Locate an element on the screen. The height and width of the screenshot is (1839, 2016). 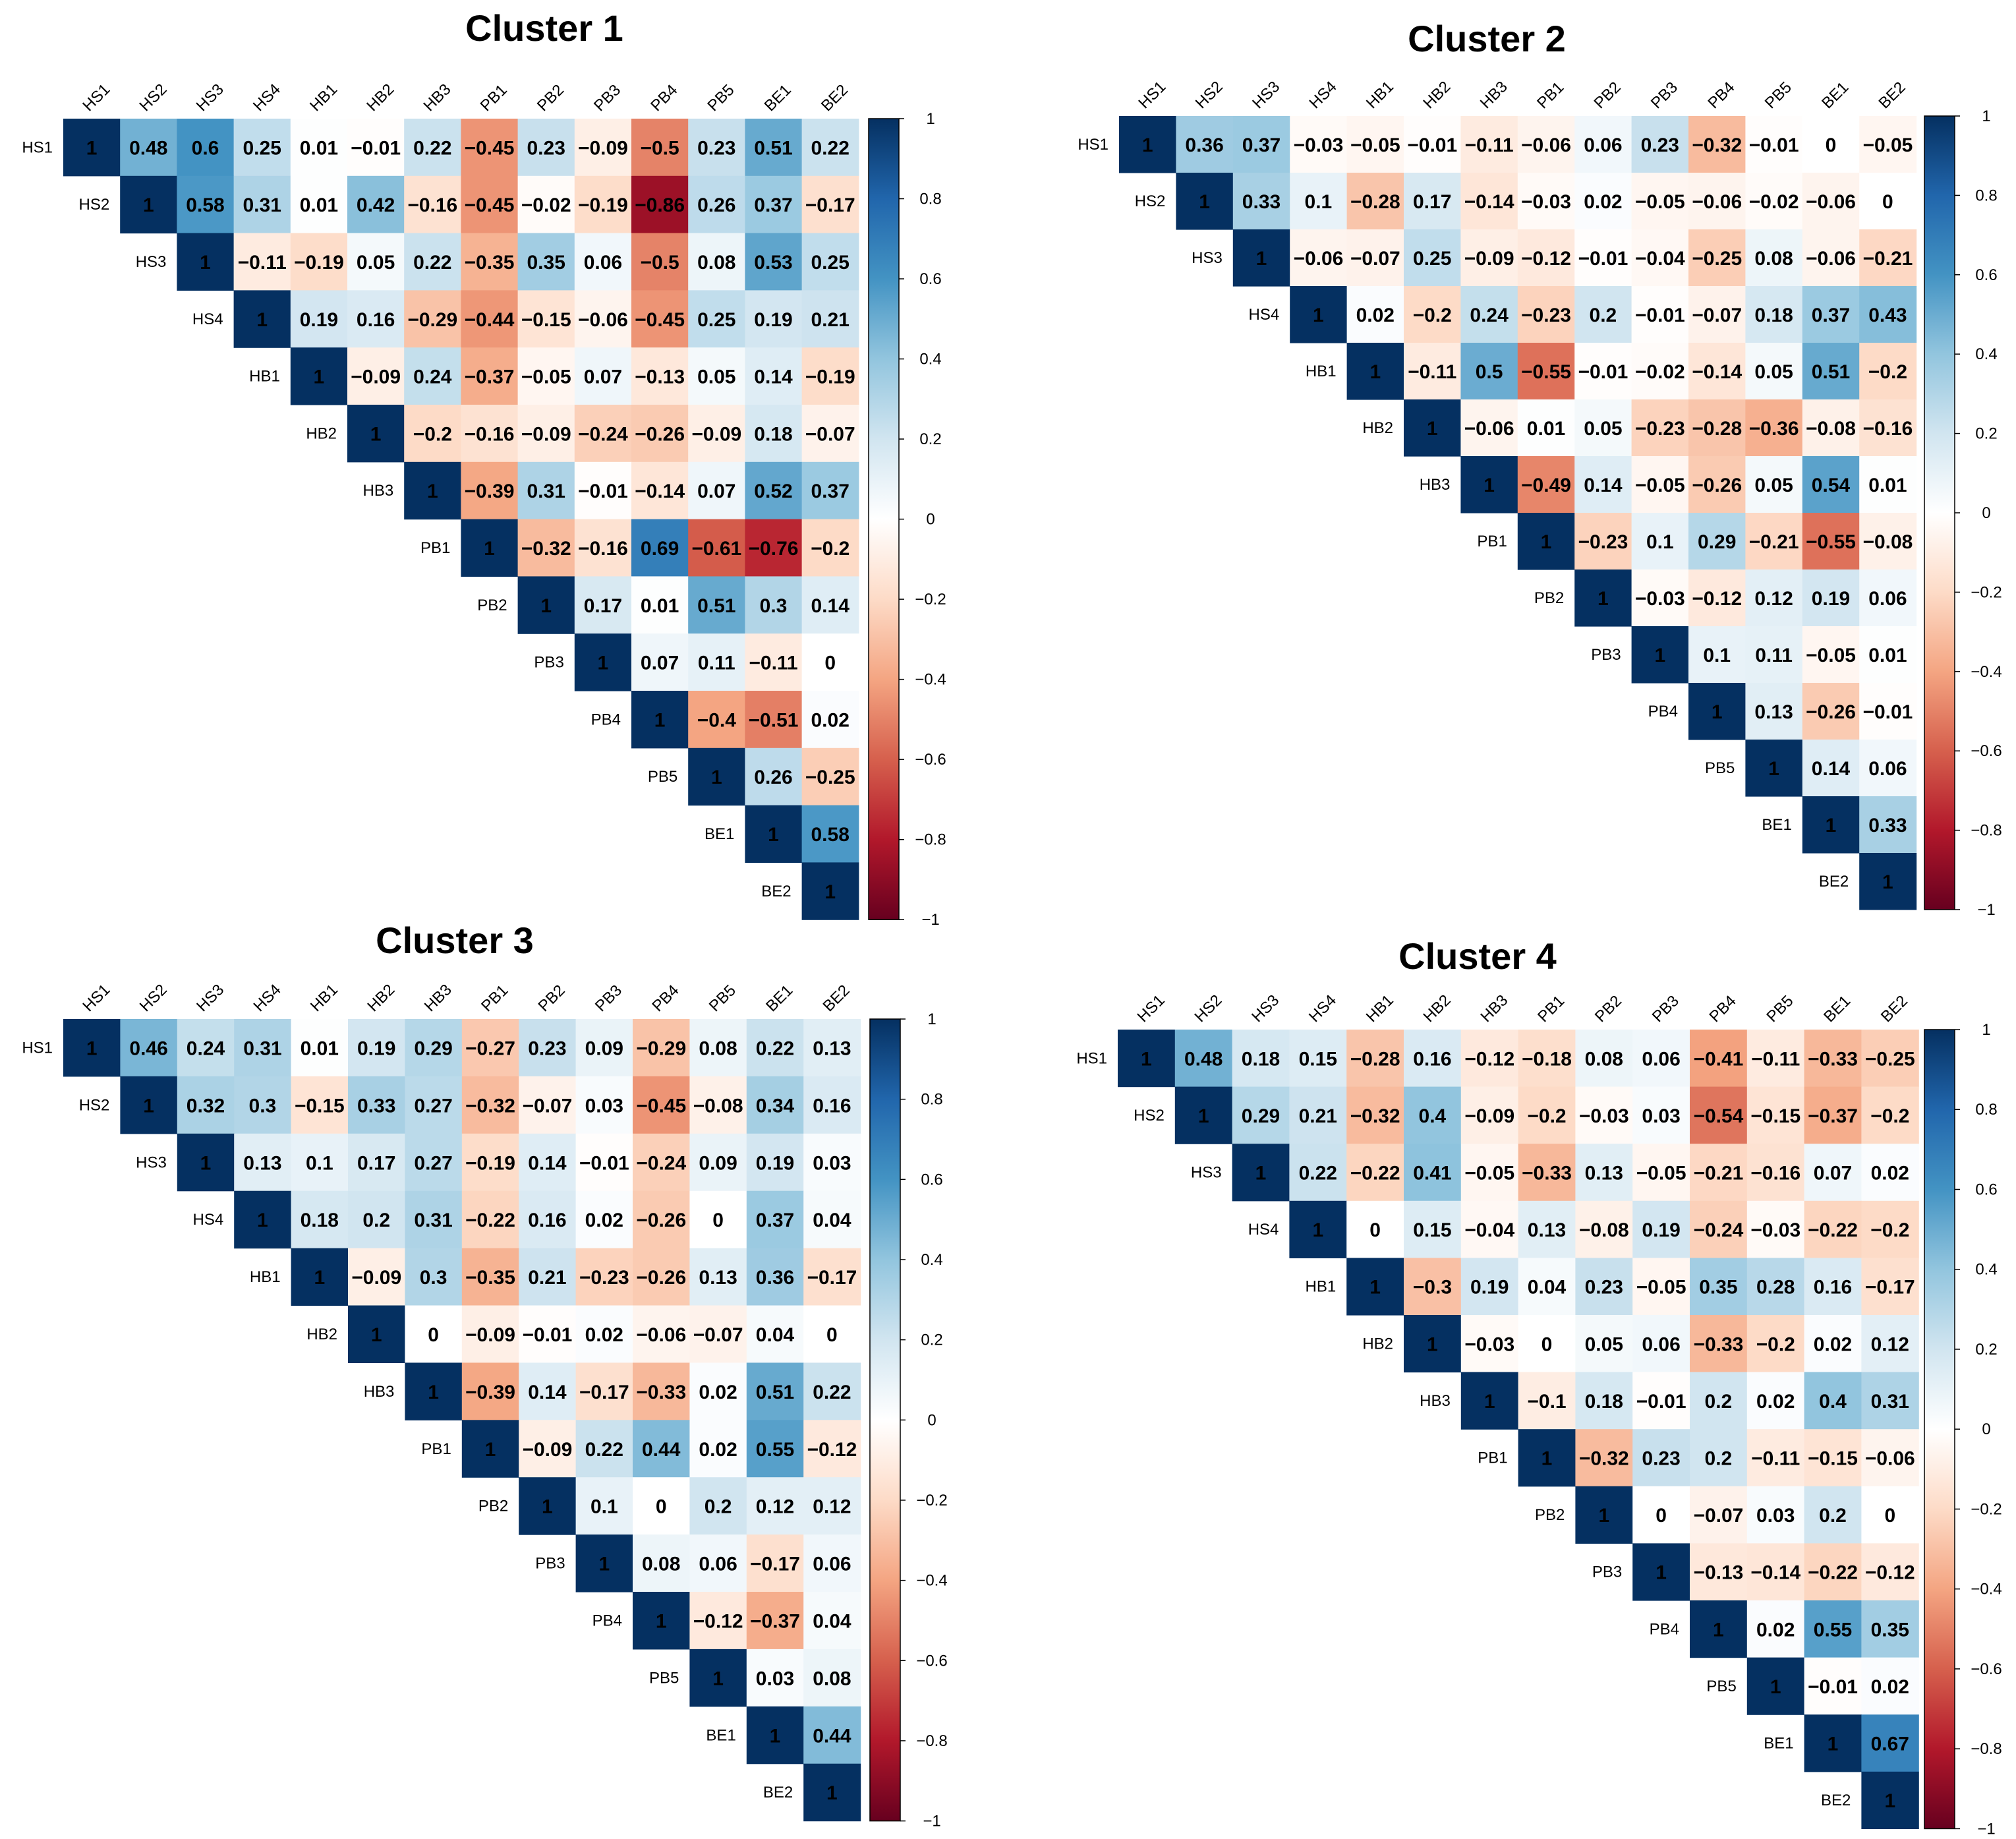
colorbar-tick-label: 0.6 is located at coordinates (1986, 275).